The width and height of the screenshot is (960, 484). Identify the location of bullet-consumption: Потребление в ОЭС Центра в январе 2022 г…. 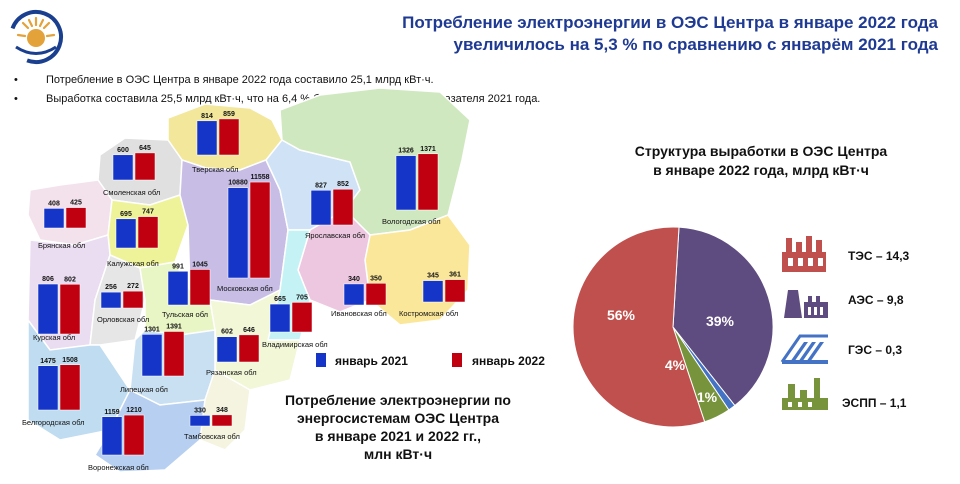
(277, 80).